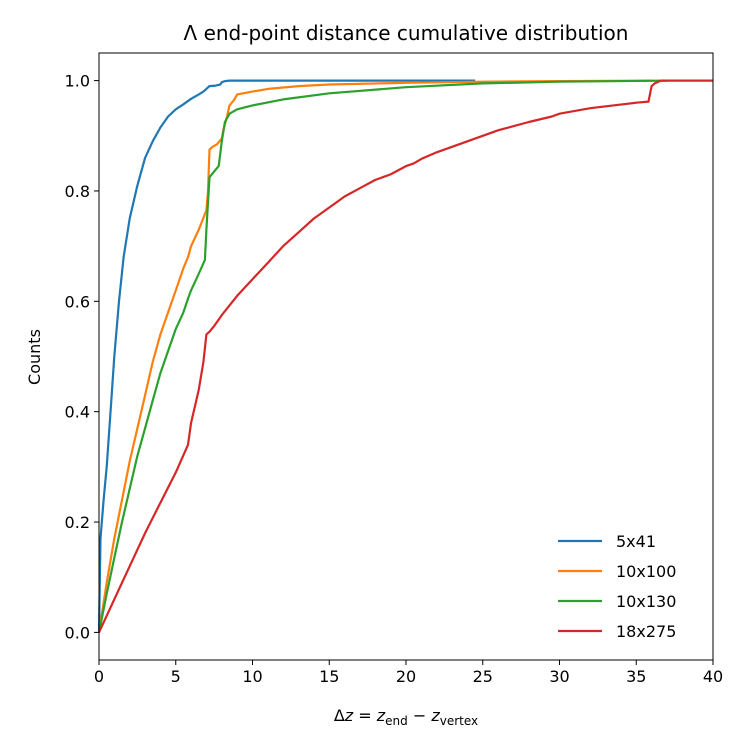 The height and width of the screenshot is (750, 750). What do you see at coordinates (329, 676) in the screenshot?
I see `x-tick-label: 15` at bounding box center [329, 676].